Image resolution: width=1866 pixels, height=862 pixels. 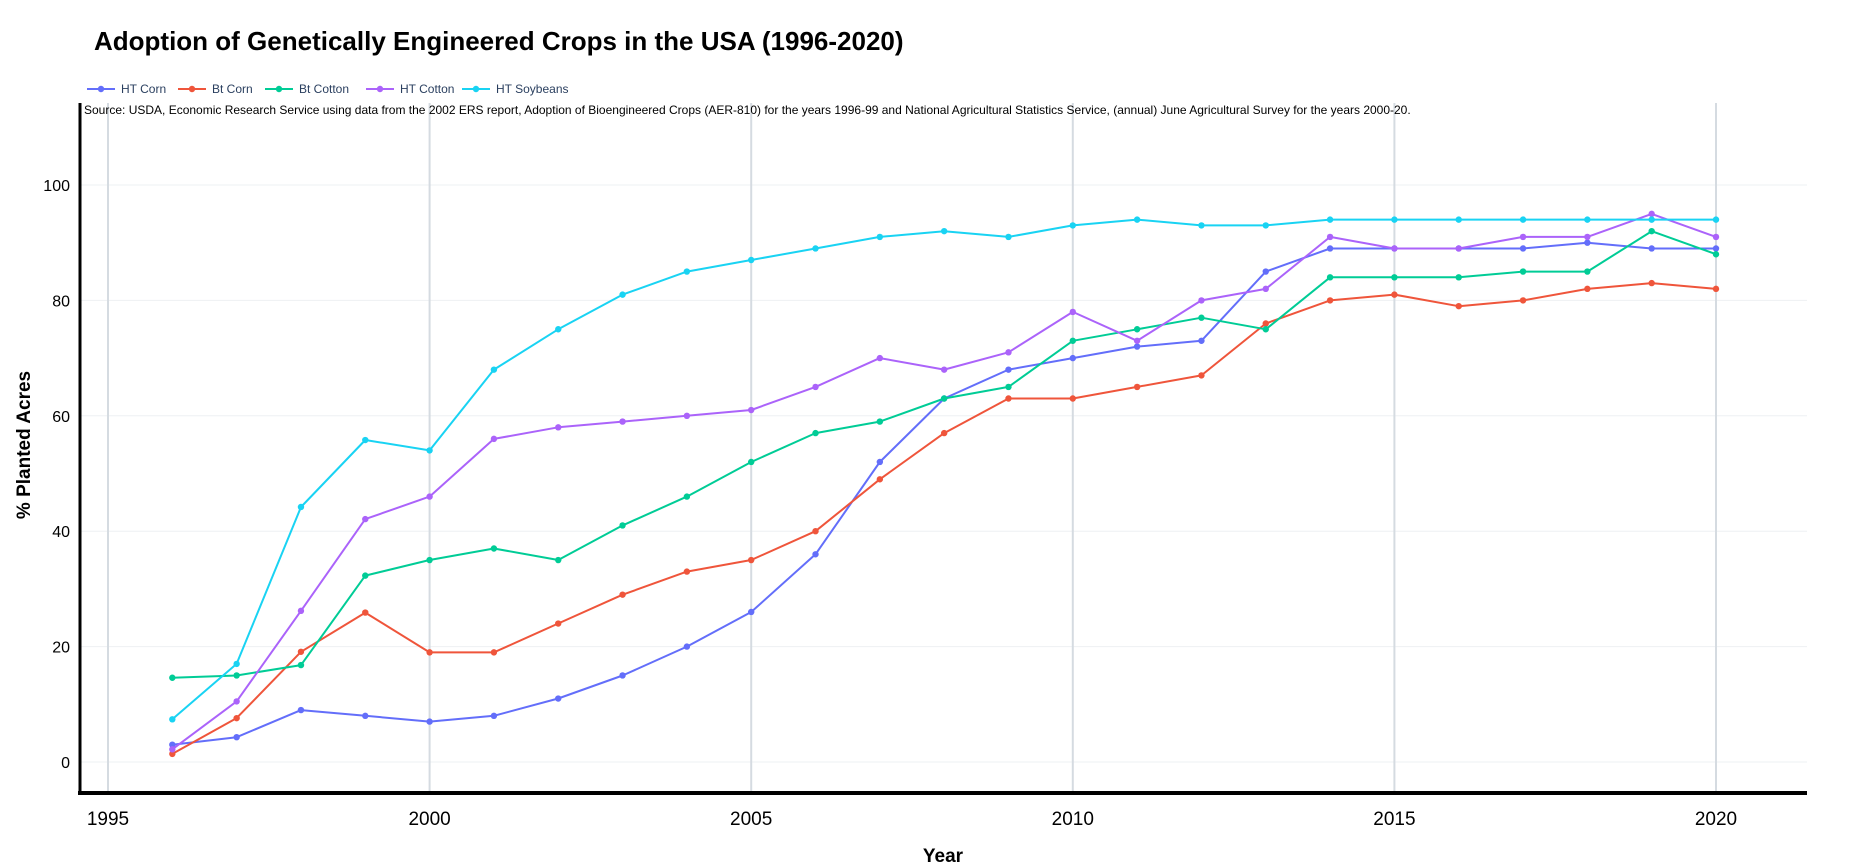 I want to click on y-tick-label: 80, so click(x=61, y=301).